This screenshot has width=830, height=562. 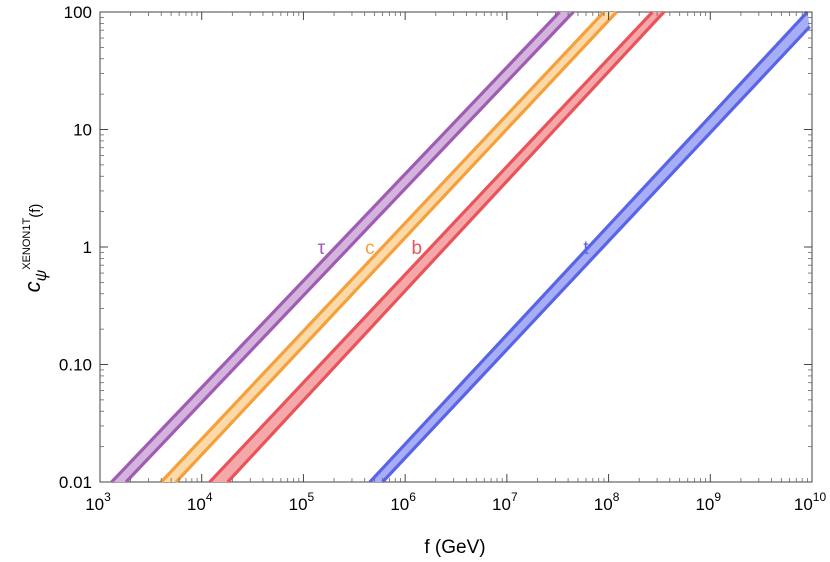 What do you see at coordinates (311, 497) in the screenshot?
I see `x-tick-label-exp: 5` at bounding box center [311, 497].